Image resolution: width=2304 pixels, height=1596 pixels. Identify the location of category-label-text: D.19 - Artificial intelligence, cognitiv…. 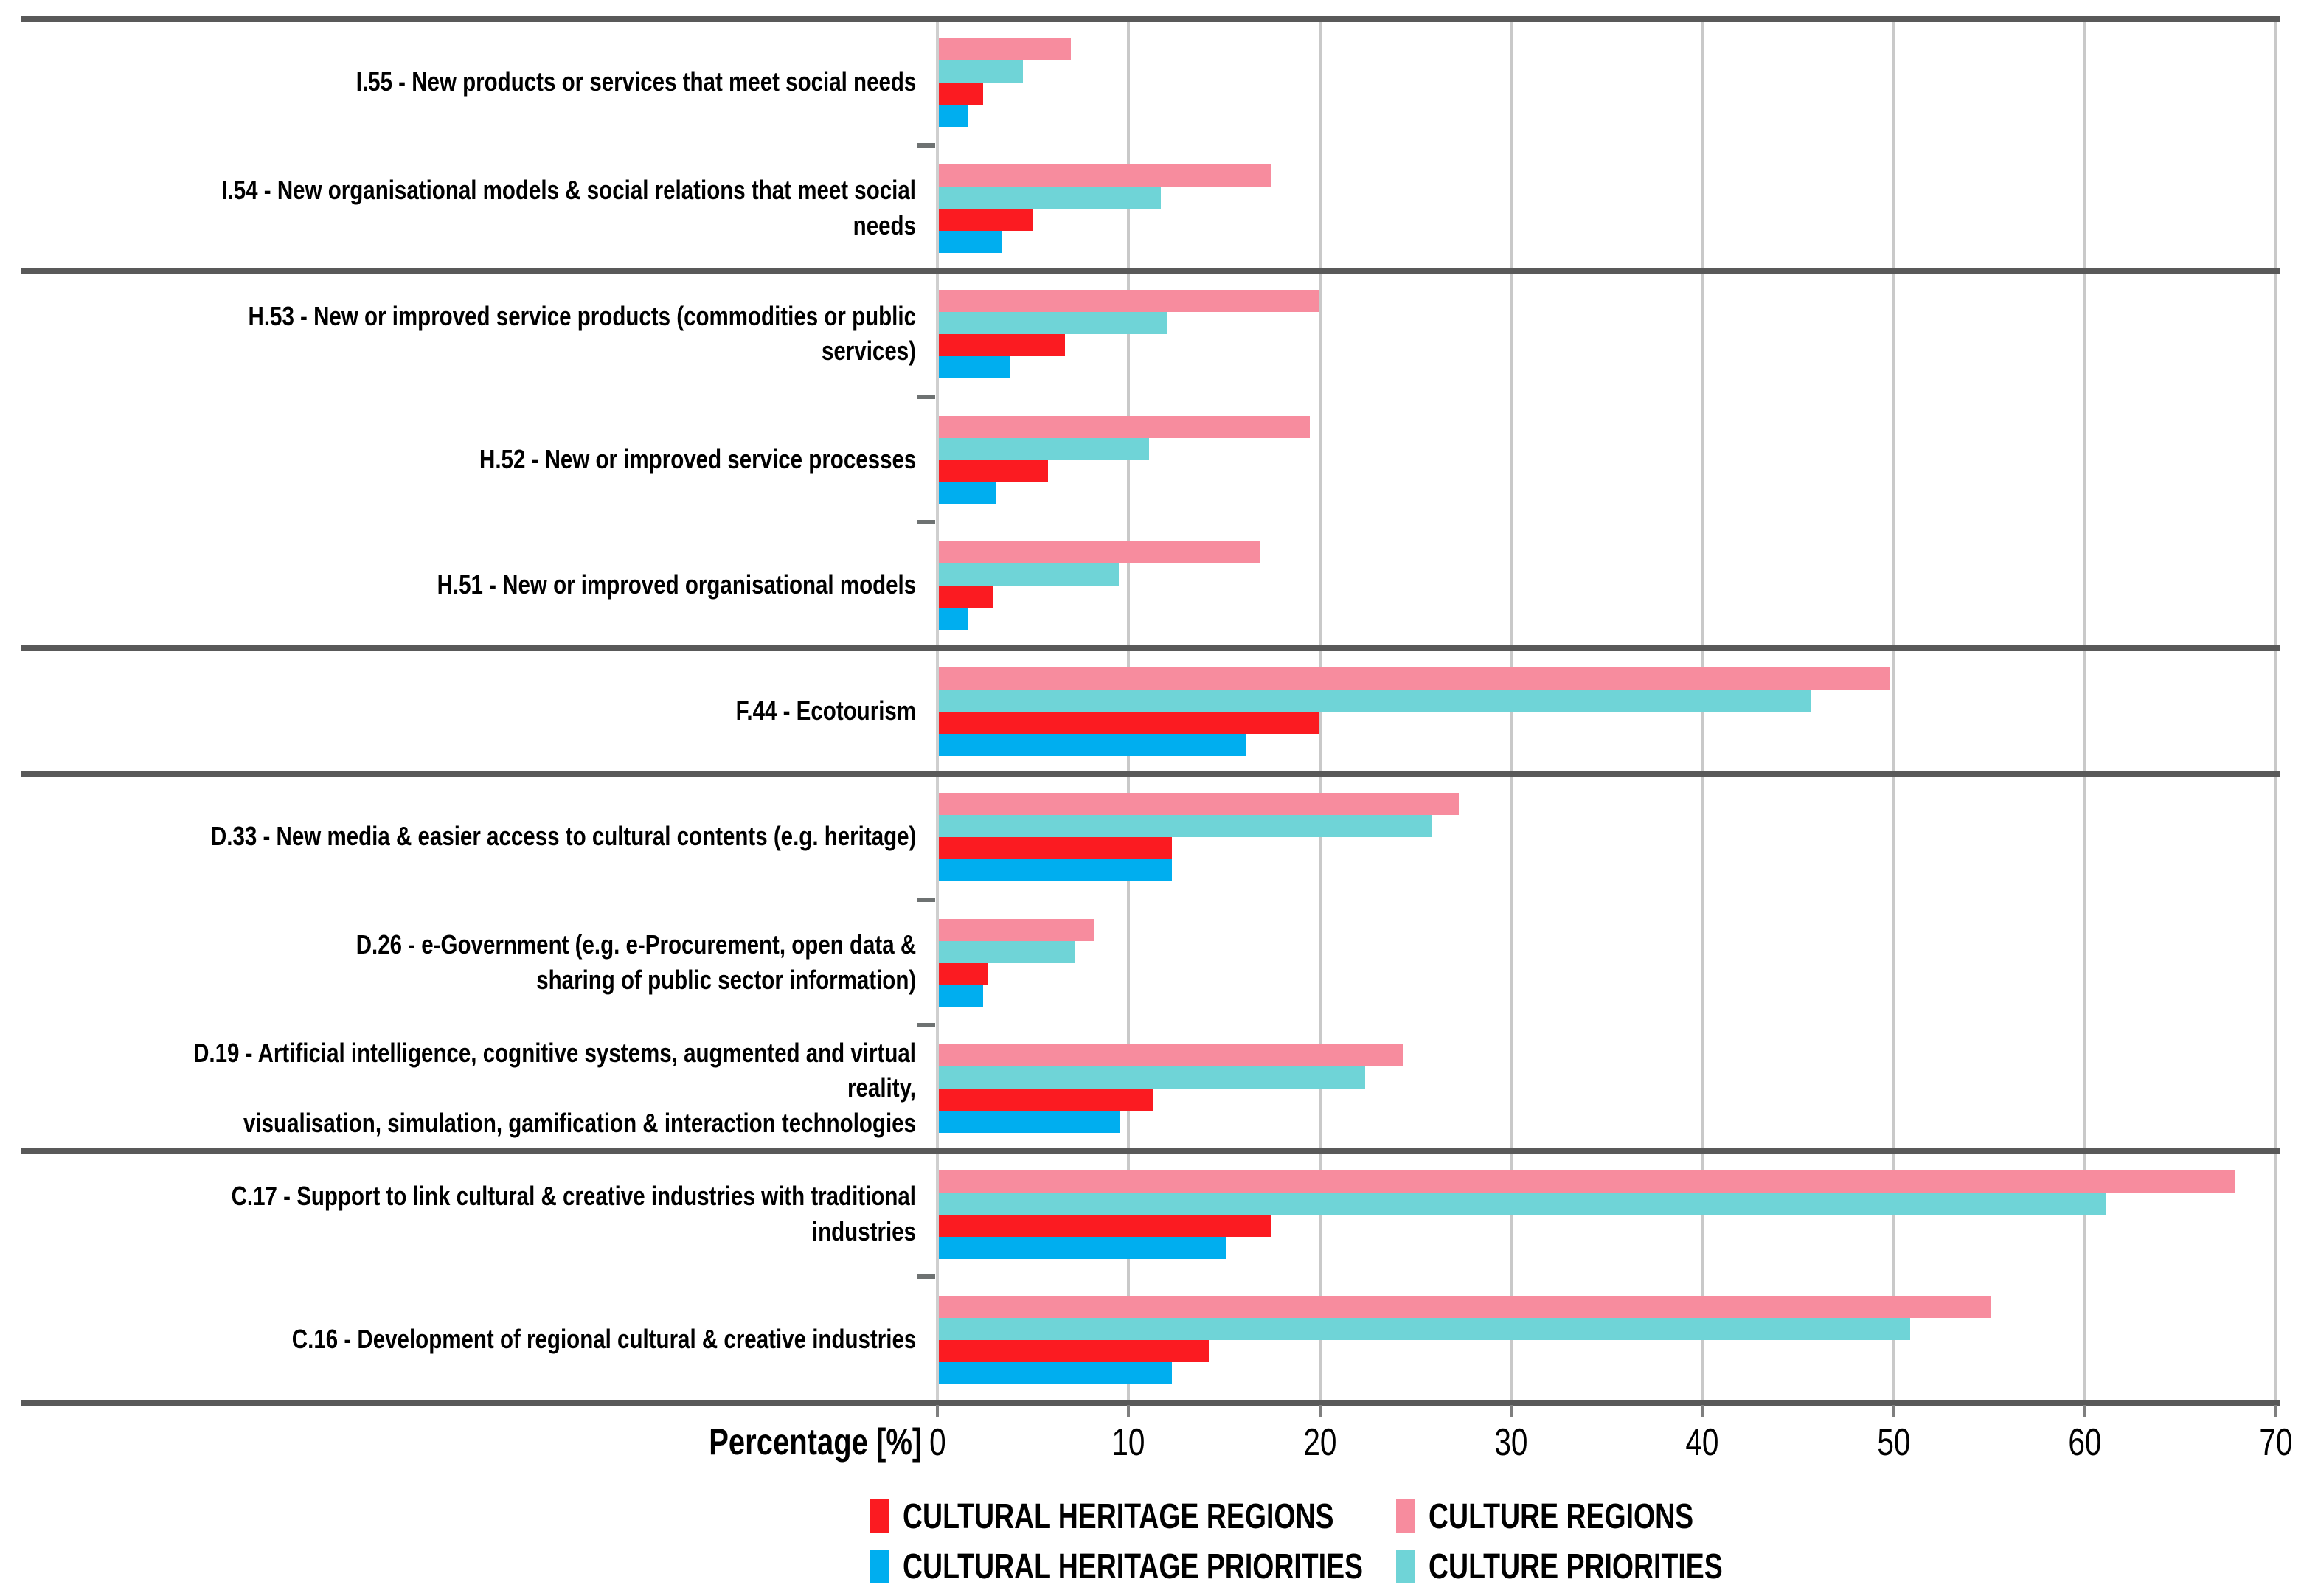
(554, 1087).